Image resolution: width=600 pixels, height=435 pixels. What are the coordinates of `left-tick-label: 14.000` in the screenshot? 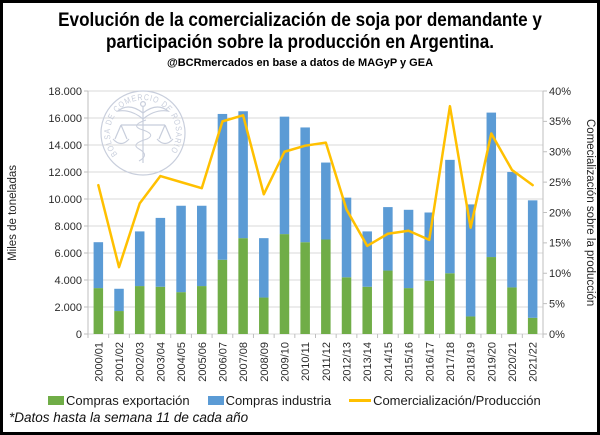 It's located at (65, 146).